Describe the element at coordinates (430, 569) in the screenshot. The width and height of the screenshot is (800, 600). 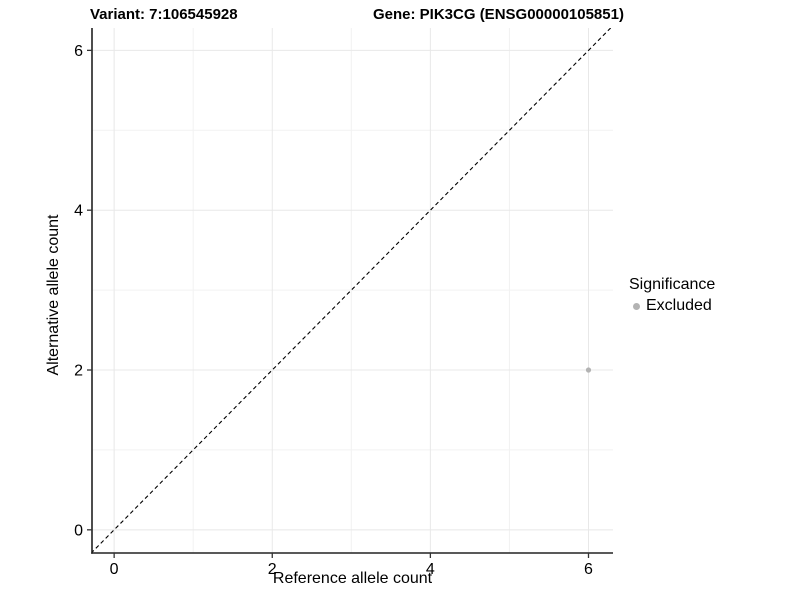
I see `x-tick-label: 4` at that location.